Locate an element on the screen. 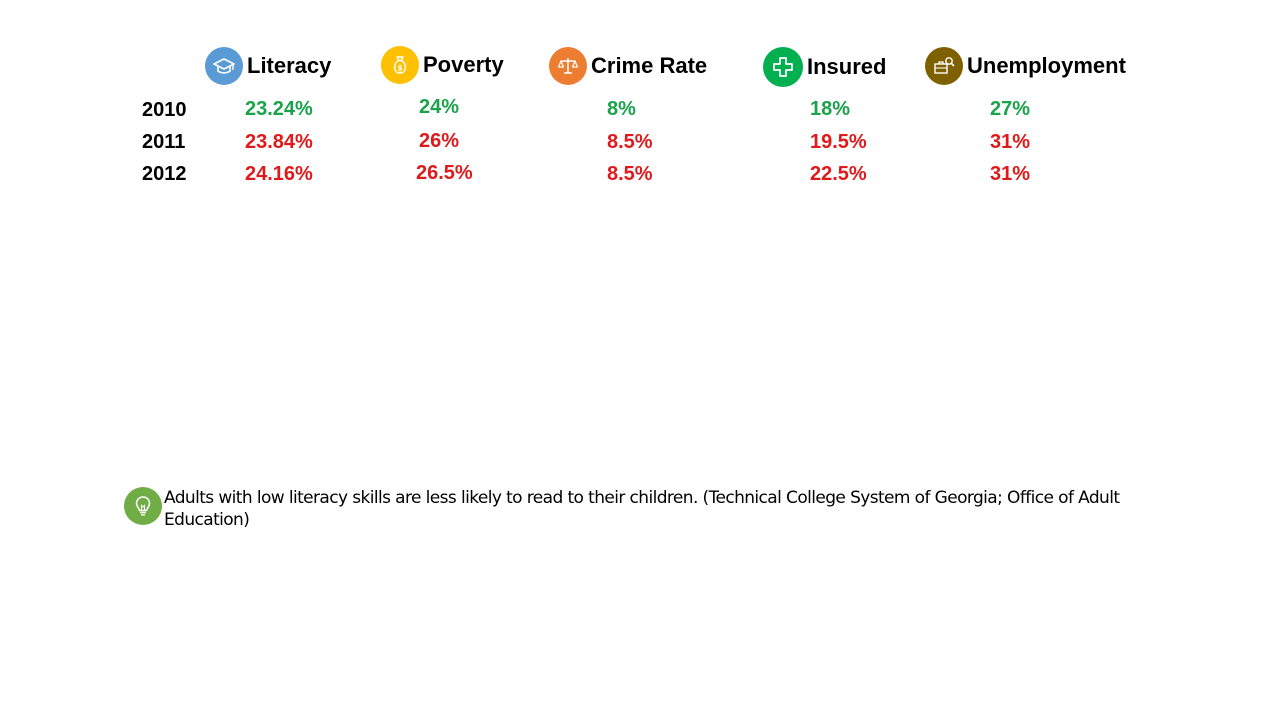  value-cell: 8% is located at coordinates (621, 109).